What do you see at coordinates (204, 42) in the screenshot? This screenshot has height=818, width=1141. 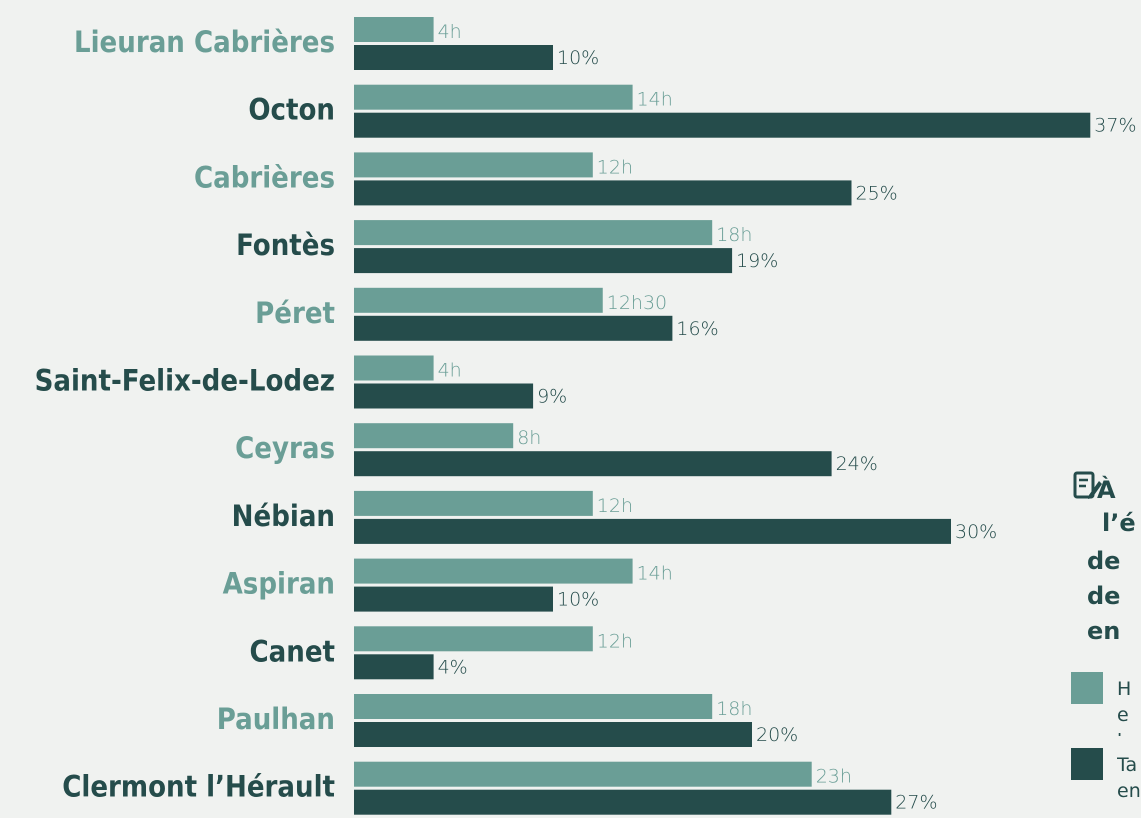 I see `category-label: Lieuran Cabrières` at bounding box center [204, 42].